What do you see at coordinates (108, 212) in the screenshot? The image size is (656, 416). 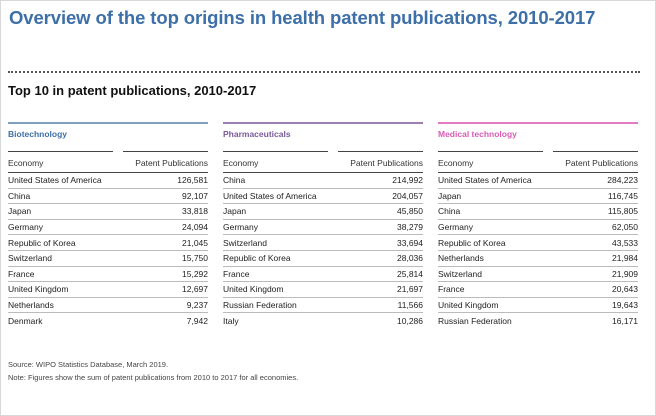 I see `table-row: Japan 33,818` at bounding box center [108, 212].